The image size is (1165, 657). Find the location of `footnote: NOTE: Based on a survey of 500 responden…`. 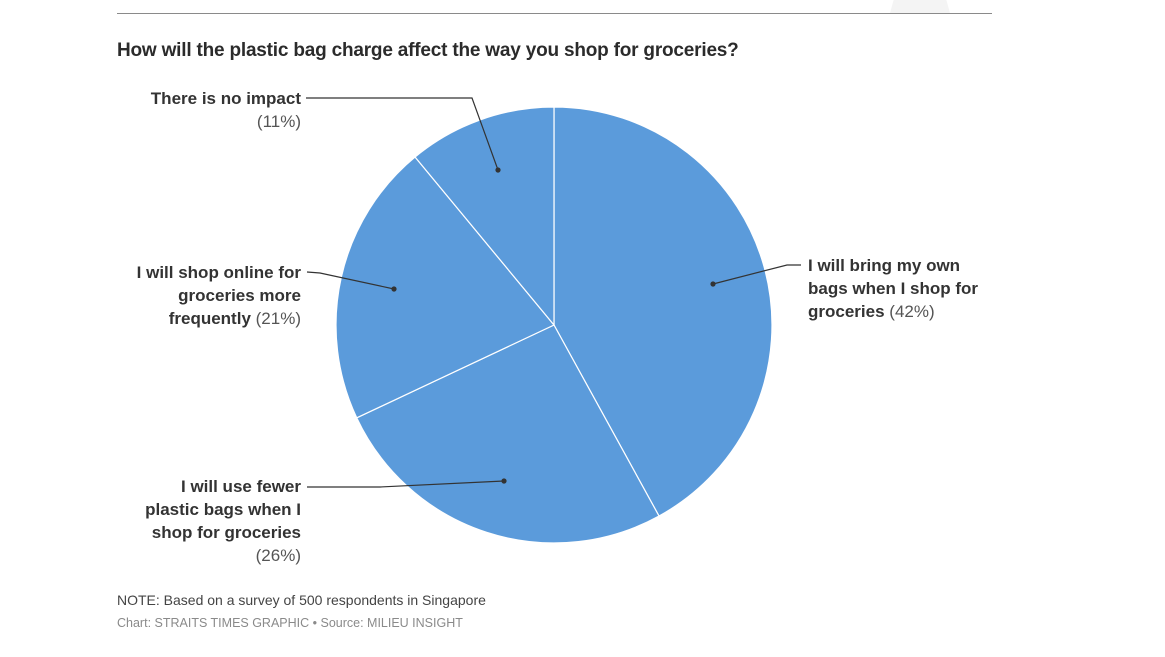

footnote: NOTE: Based on a survey of 500 responden… is located at coordinates (301, 600).